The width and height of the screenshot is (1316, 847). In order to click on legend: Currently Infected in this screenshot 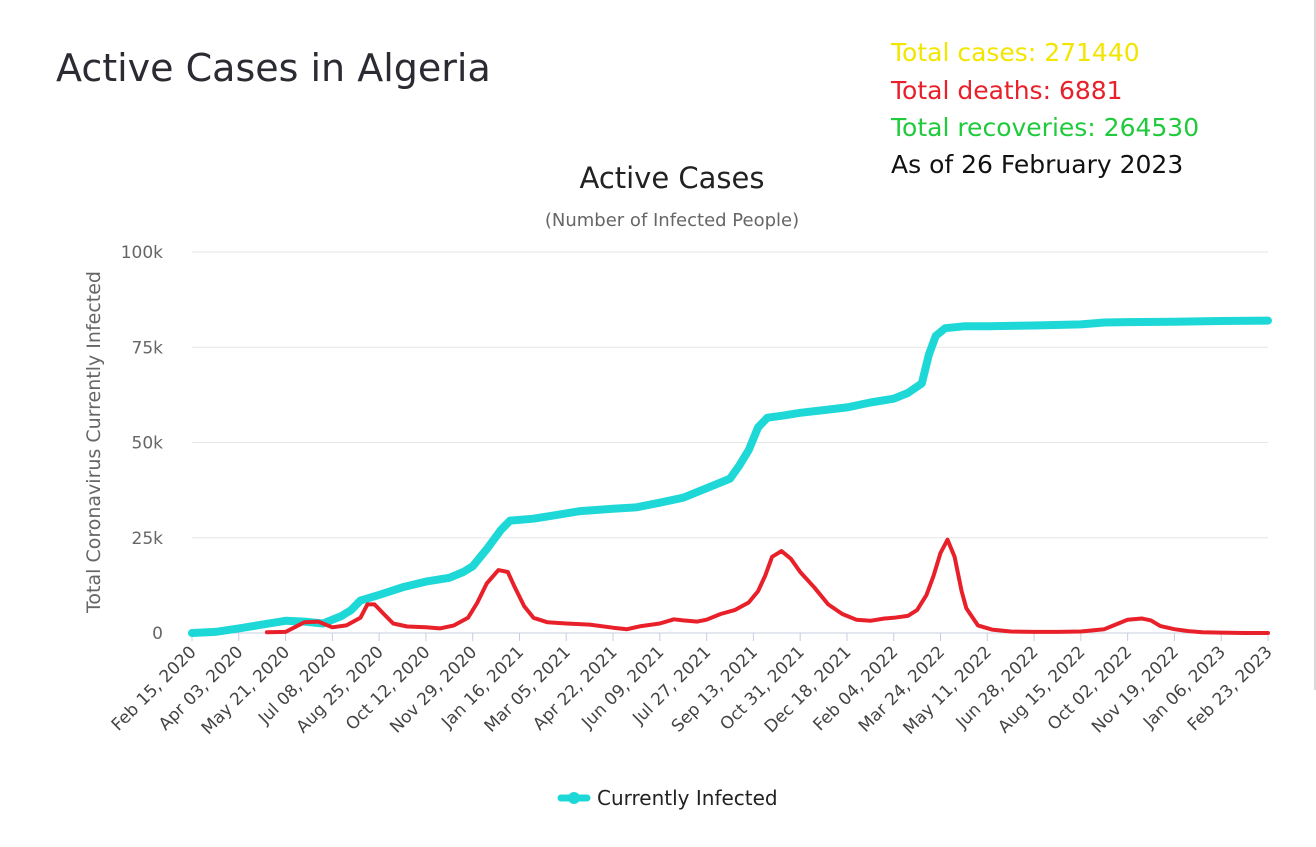, I will do `click(667, 798)`.